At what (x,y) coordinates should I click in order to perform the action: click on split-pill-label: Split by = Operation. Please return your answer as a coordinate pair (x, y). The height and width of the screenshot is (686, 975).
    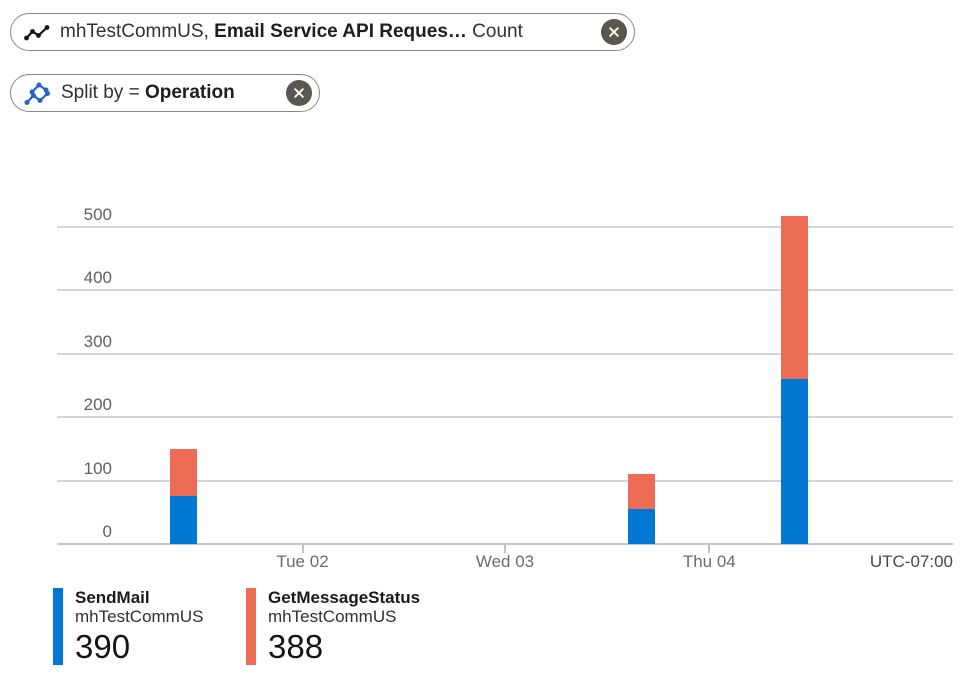
    Looking at the image, I should click on (148, 93).